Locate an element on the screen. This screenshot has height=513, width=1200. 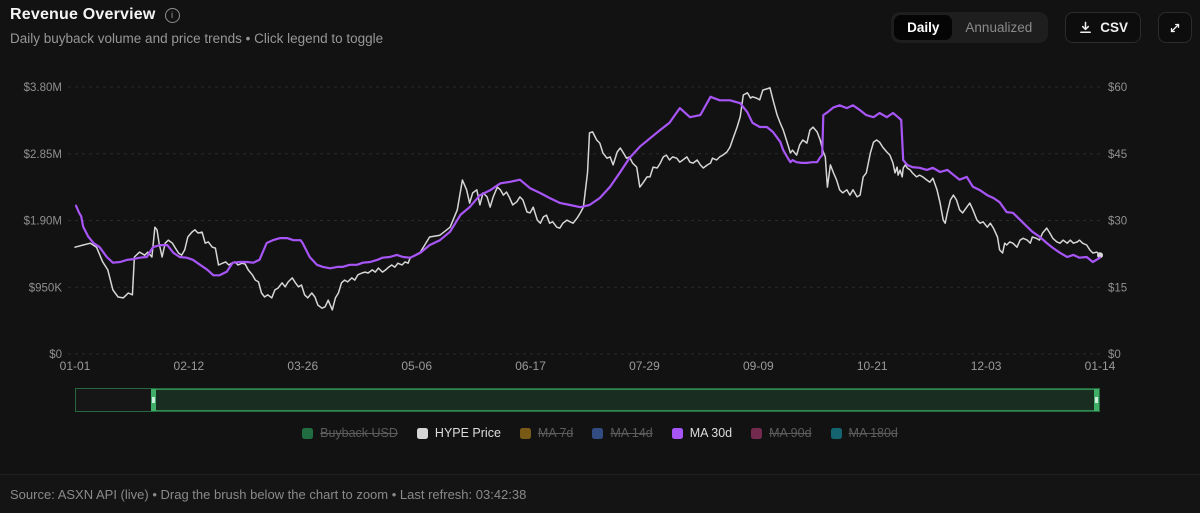
expand-button is located at coordinates (1175, 27).